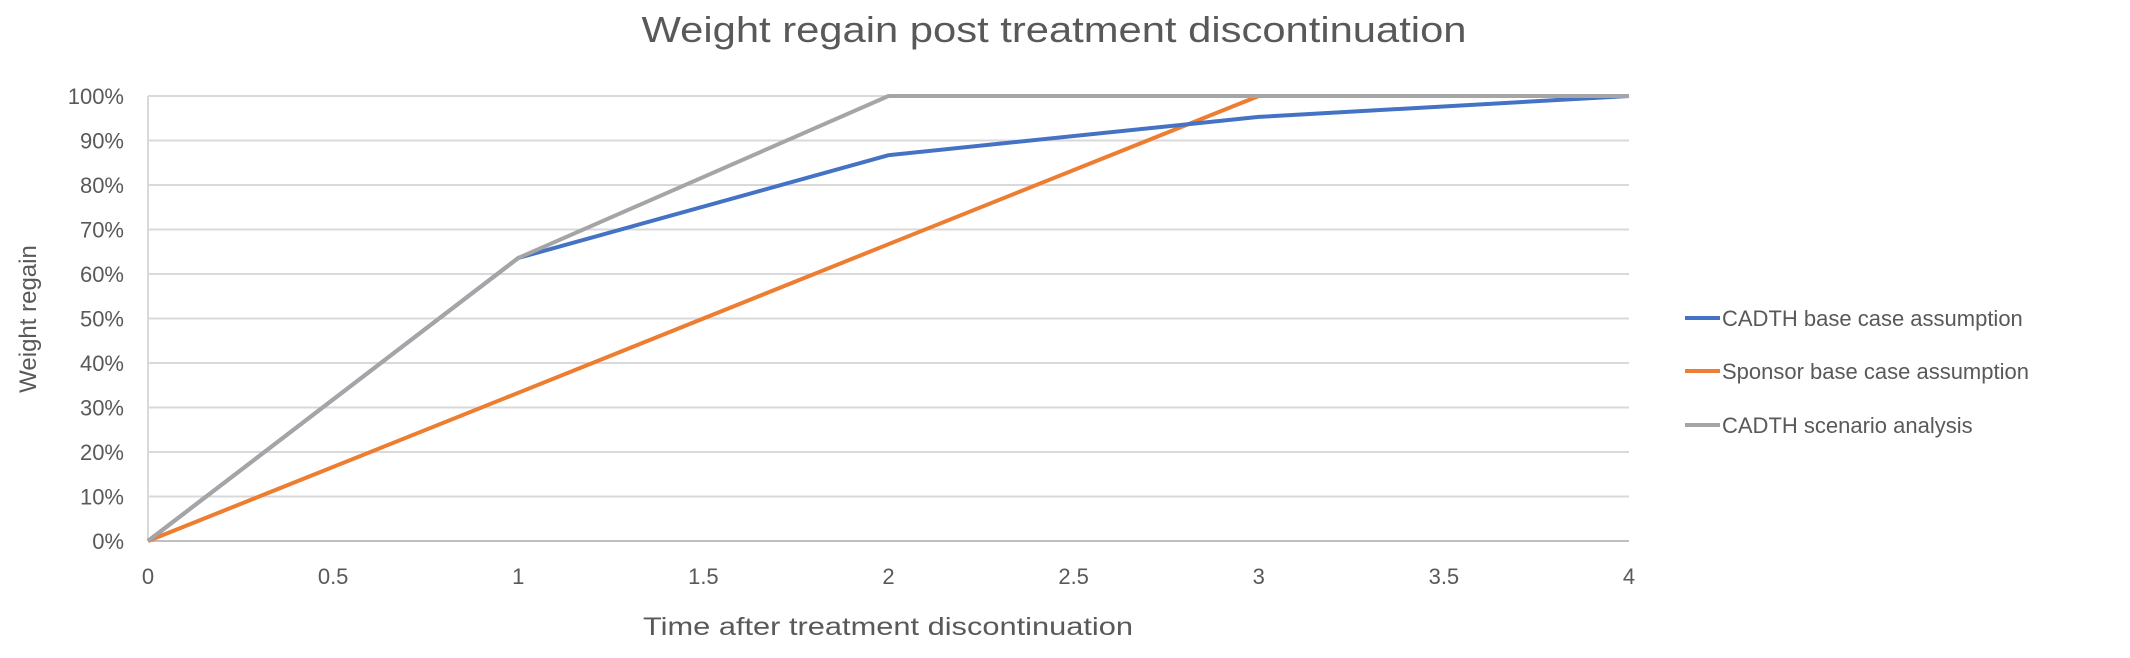 The width and height of the screenshot is (2130, 658). I want to click on legend-item: CADTH scenario analysis, so click(1829, 425).